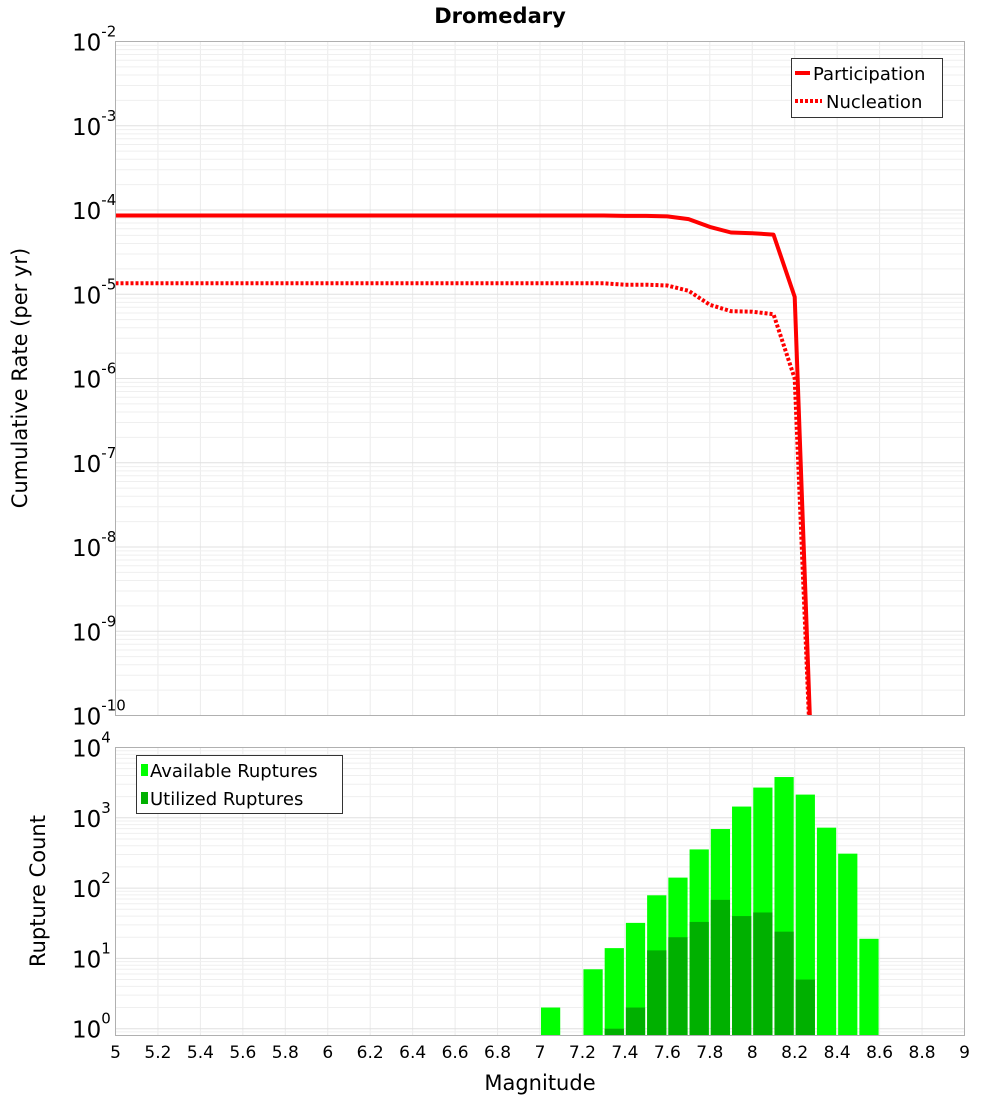 The width and height of the screenshot is (1000, 1100). What do you see at coordinates (922, 1053) in the screenshot?
I see `x-tick-label: 8.8` at bounding box center [922, 1053].